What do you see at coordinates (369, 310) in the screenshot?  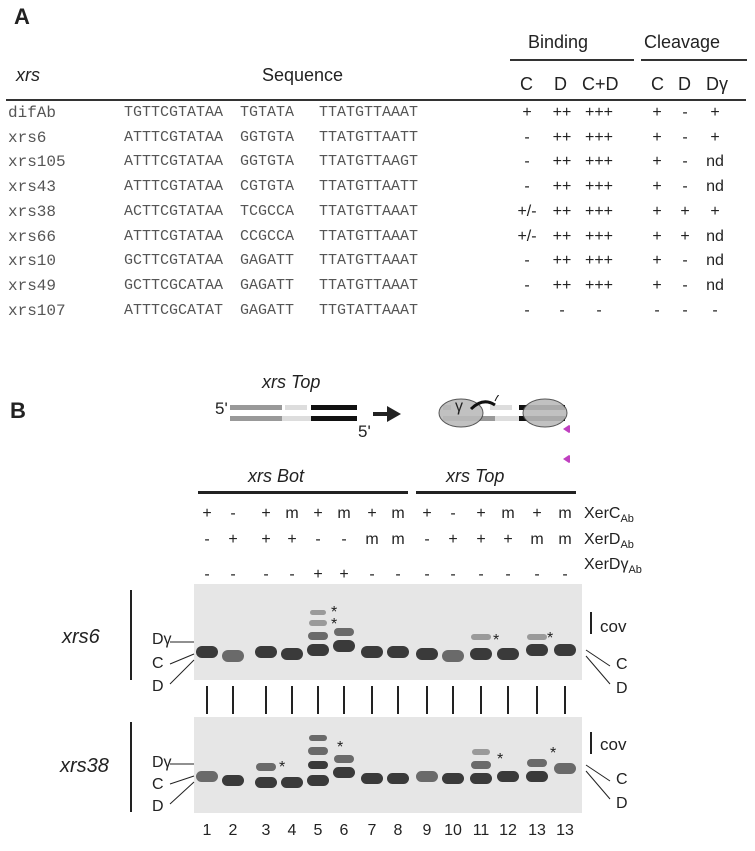 I see `sequence-right-arm: TTGTATTAAAT` at bounding box center [369, 310].